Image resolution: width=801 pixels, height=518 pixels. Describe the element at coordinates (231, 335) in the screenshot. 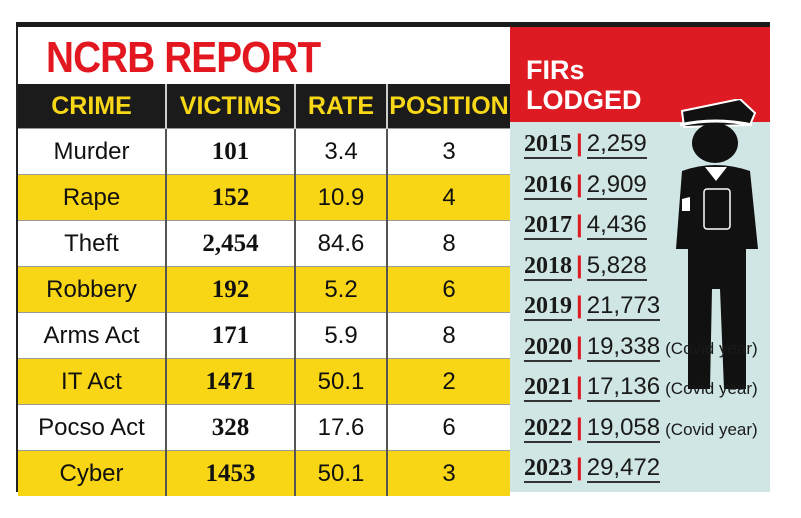

I see `victims-cell: 171` at that location.